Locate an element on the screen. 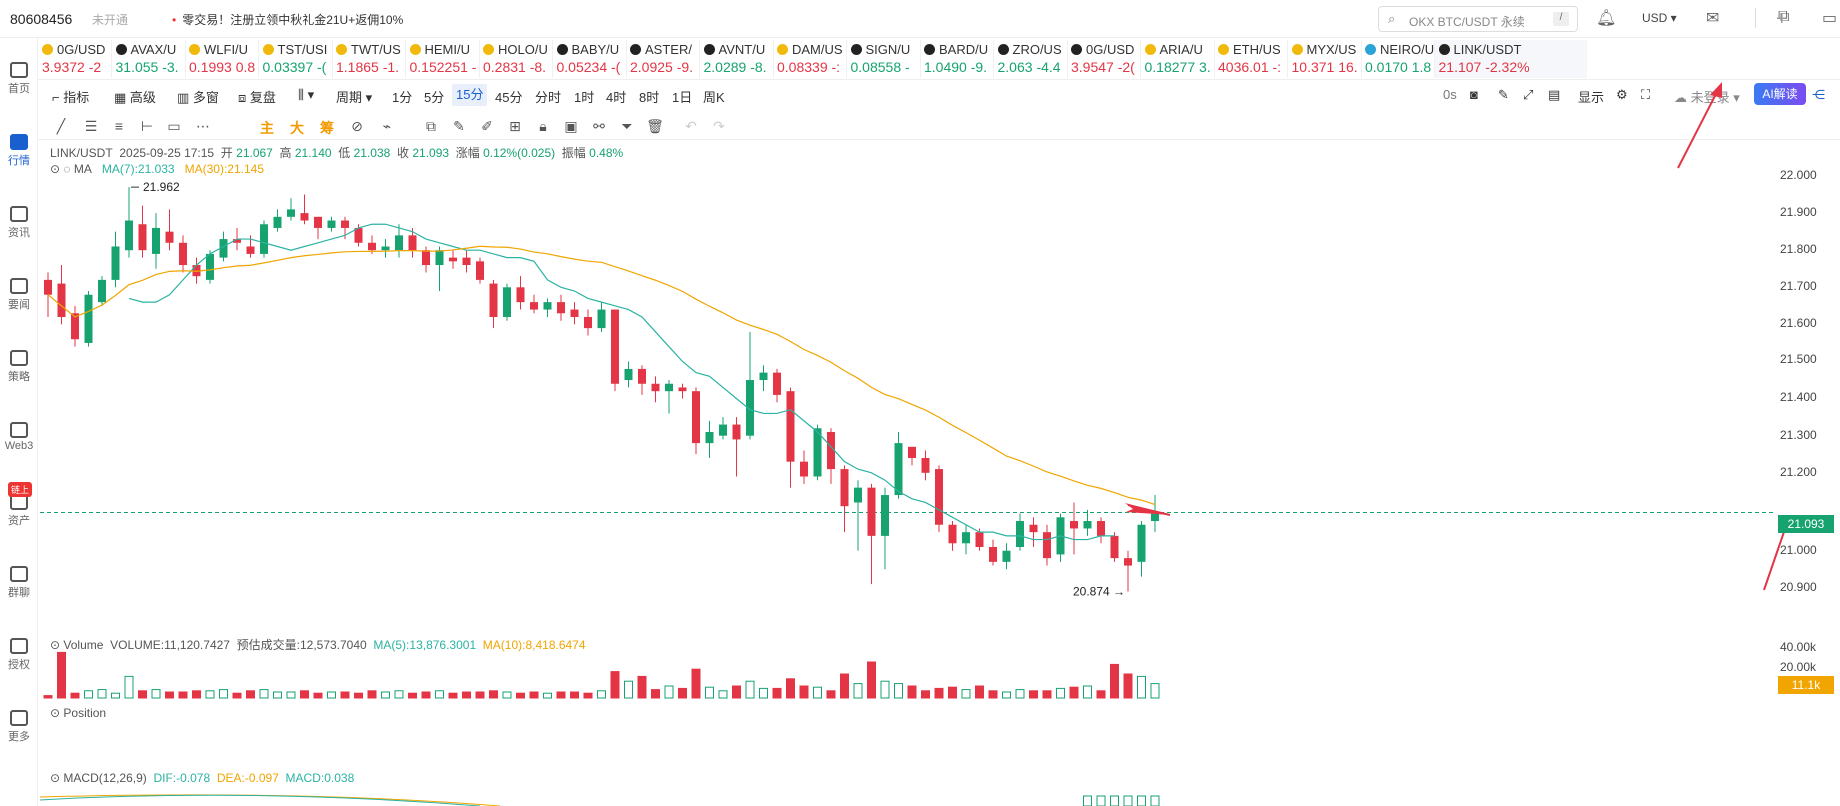 Image resolution: width=1840 pixels, height=806 pixels. pen-icon: ✎ is located at coordinates (459, 126).